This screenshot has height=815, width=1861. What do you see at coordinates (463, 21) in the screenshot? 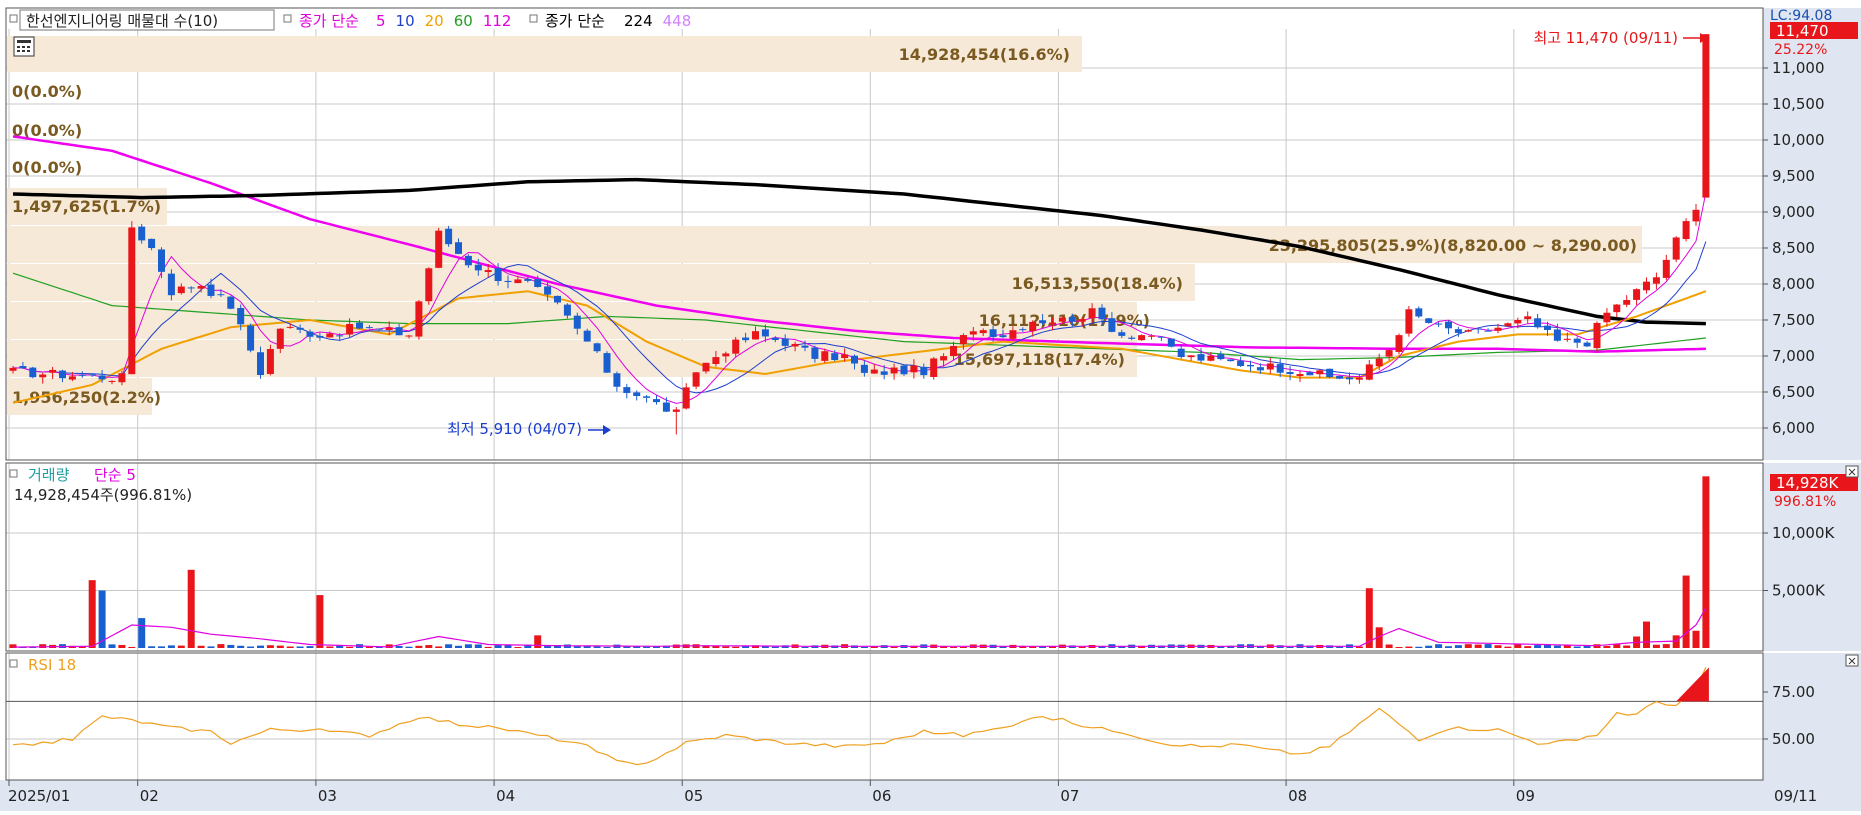
I see `ma-period-60: 60` at bounding box center [463, 21].